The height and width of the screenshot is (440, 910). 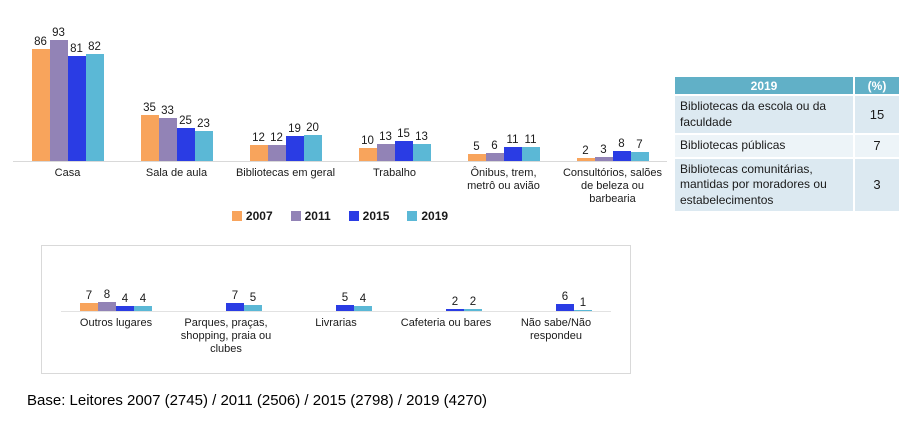 I want to click on bar-2007: 86, so click(x=40, y=98).